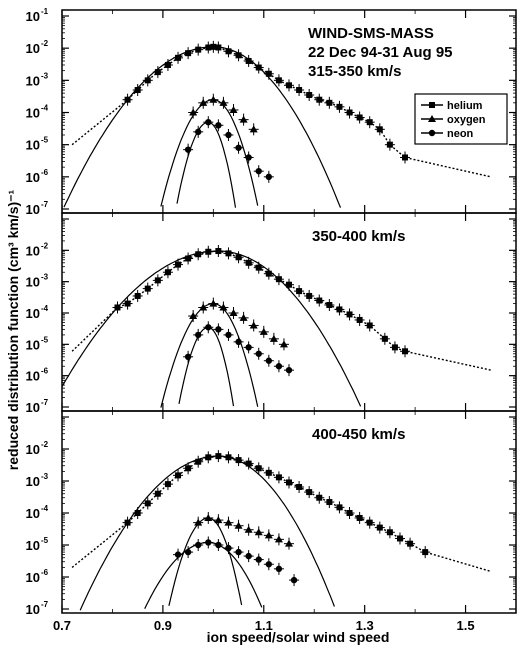  What do you see at coordinates (37, 528) in the screenshot?
I see `y-tick-labels: 10-210-310-410-510-610-7` at bounding box center [37, 528].